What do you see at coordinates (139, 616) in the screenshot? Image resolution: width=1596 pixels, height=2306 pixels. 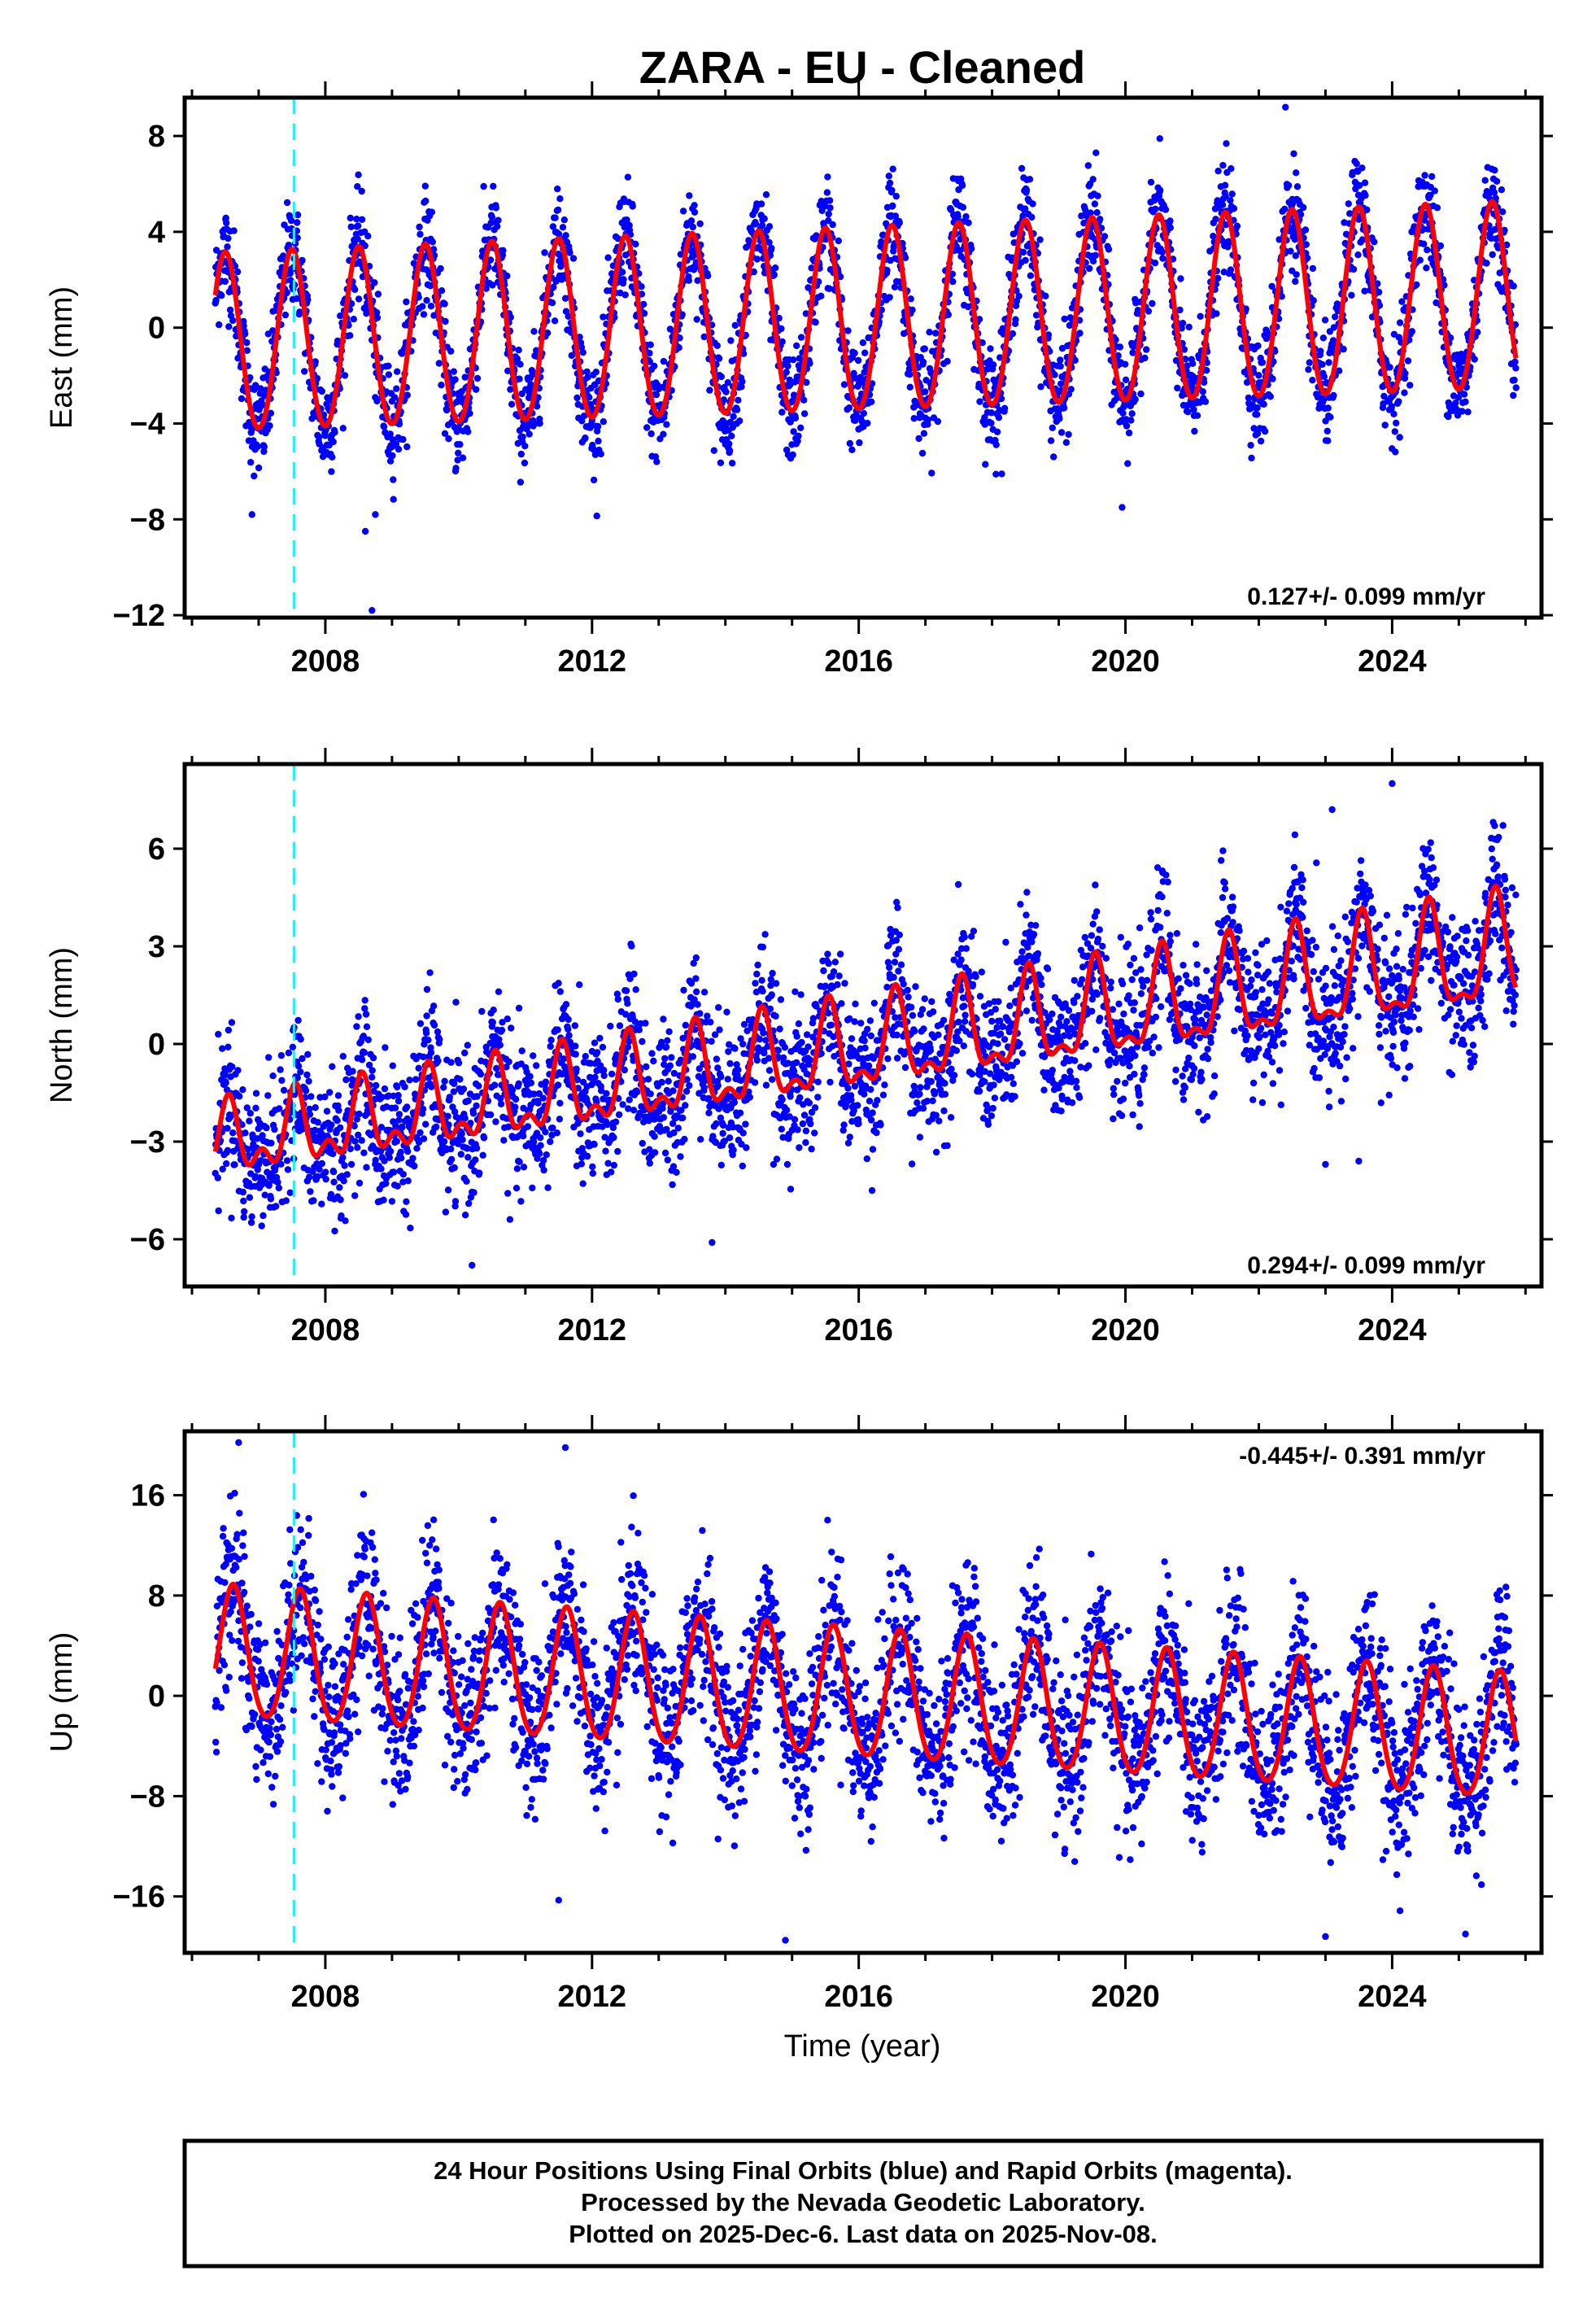 I see `y-tick-label: −12` at bounding box center [139, 616].